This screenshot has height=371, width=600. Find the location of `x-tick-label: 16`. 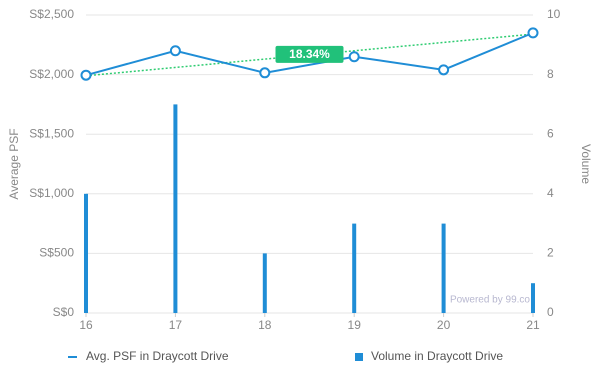

x-tick-label: 16 is located at coordinates (86, 325).